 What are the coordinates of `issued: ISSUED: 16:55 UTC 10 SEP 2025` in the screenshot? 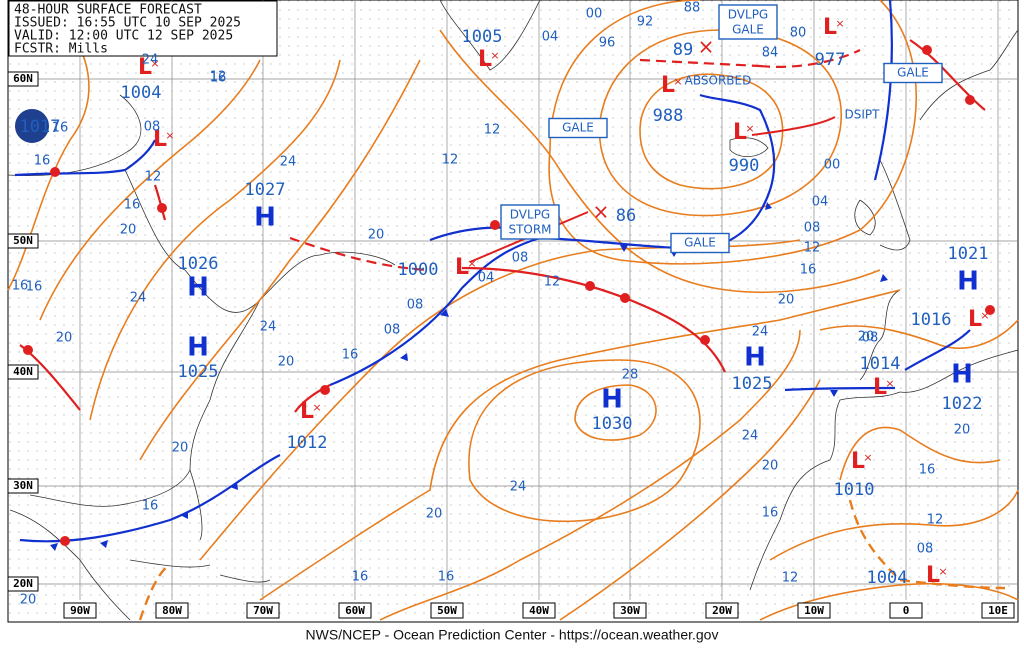 It's located at (127, 23).